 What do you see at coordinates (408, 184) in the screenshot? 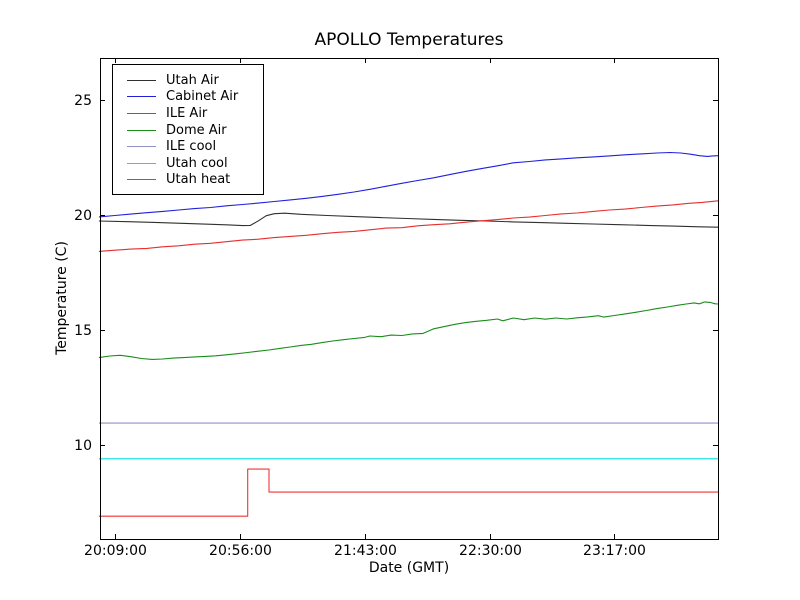
I see `series-line-cabinet-air` at bounding box center [408, 184].